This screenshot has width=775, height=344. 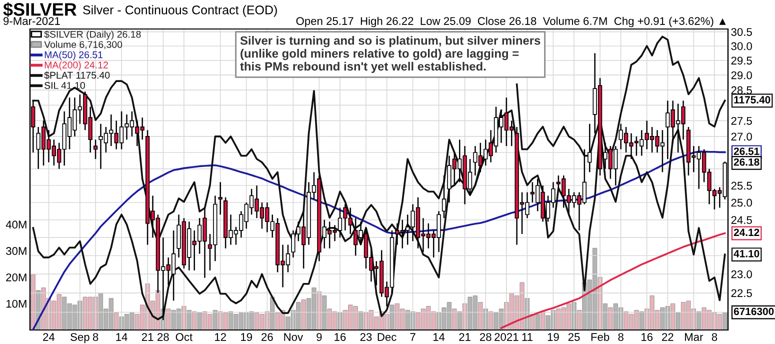 What do you see at coordinates (319, 337) in the screenshot?
I see `x-tick-label: 9` at bounding box center [319, 337].